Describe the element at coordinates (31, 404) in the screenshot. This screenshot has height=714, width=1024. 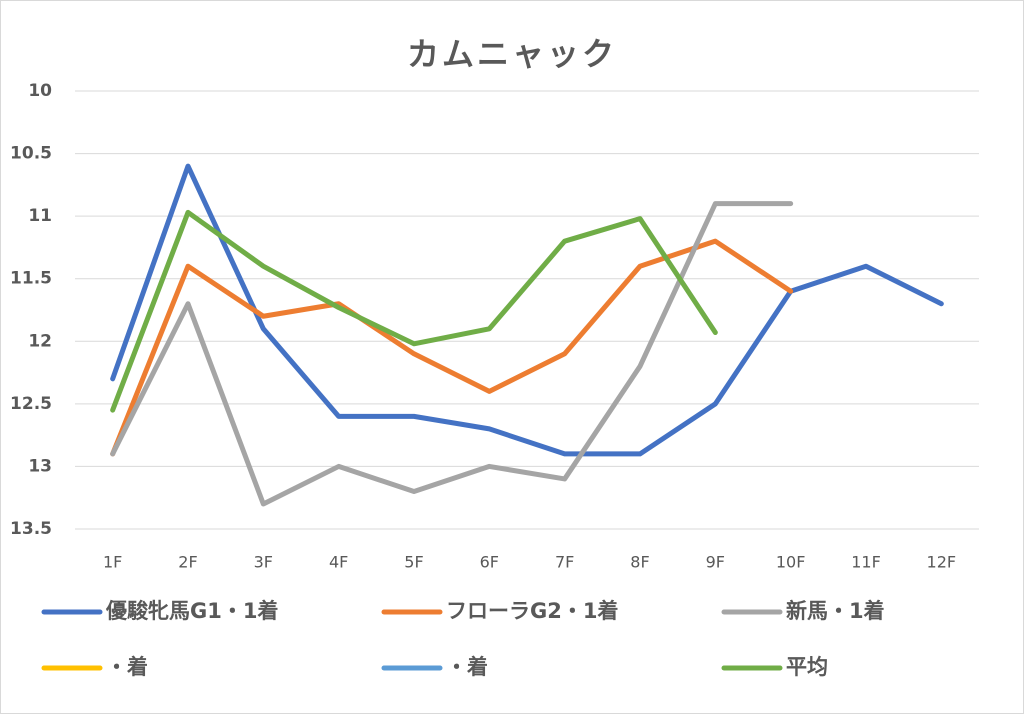
I see `y-tick-label: 12.5` at that location.